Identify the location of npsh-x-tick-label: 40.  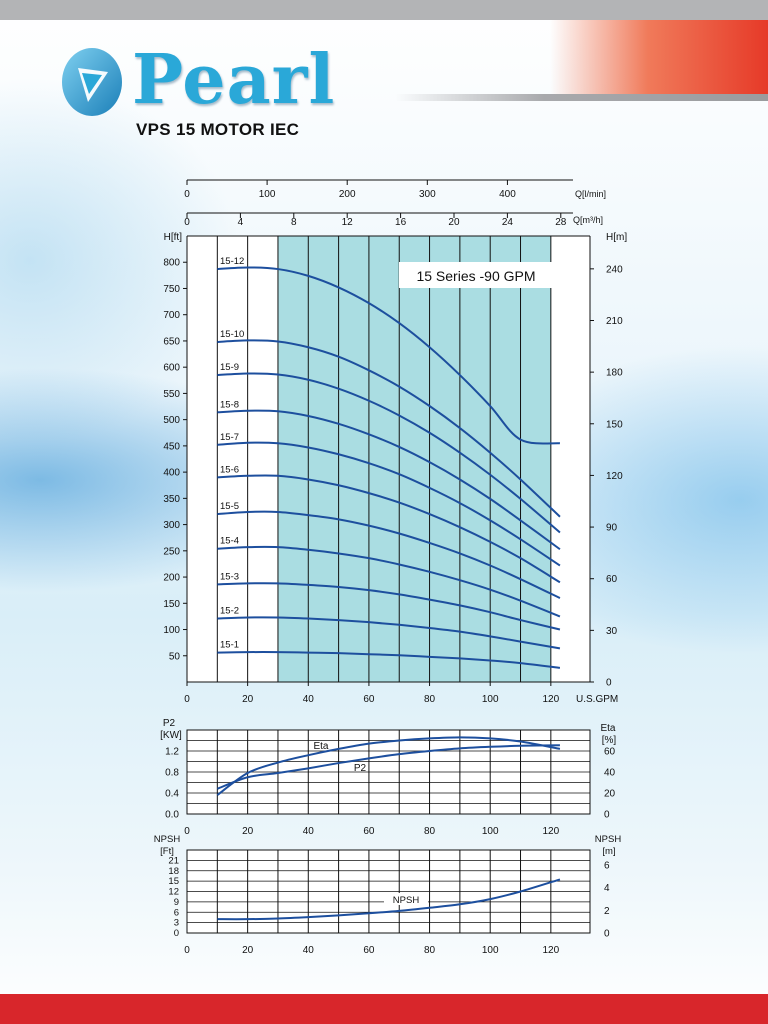
(309, 950).